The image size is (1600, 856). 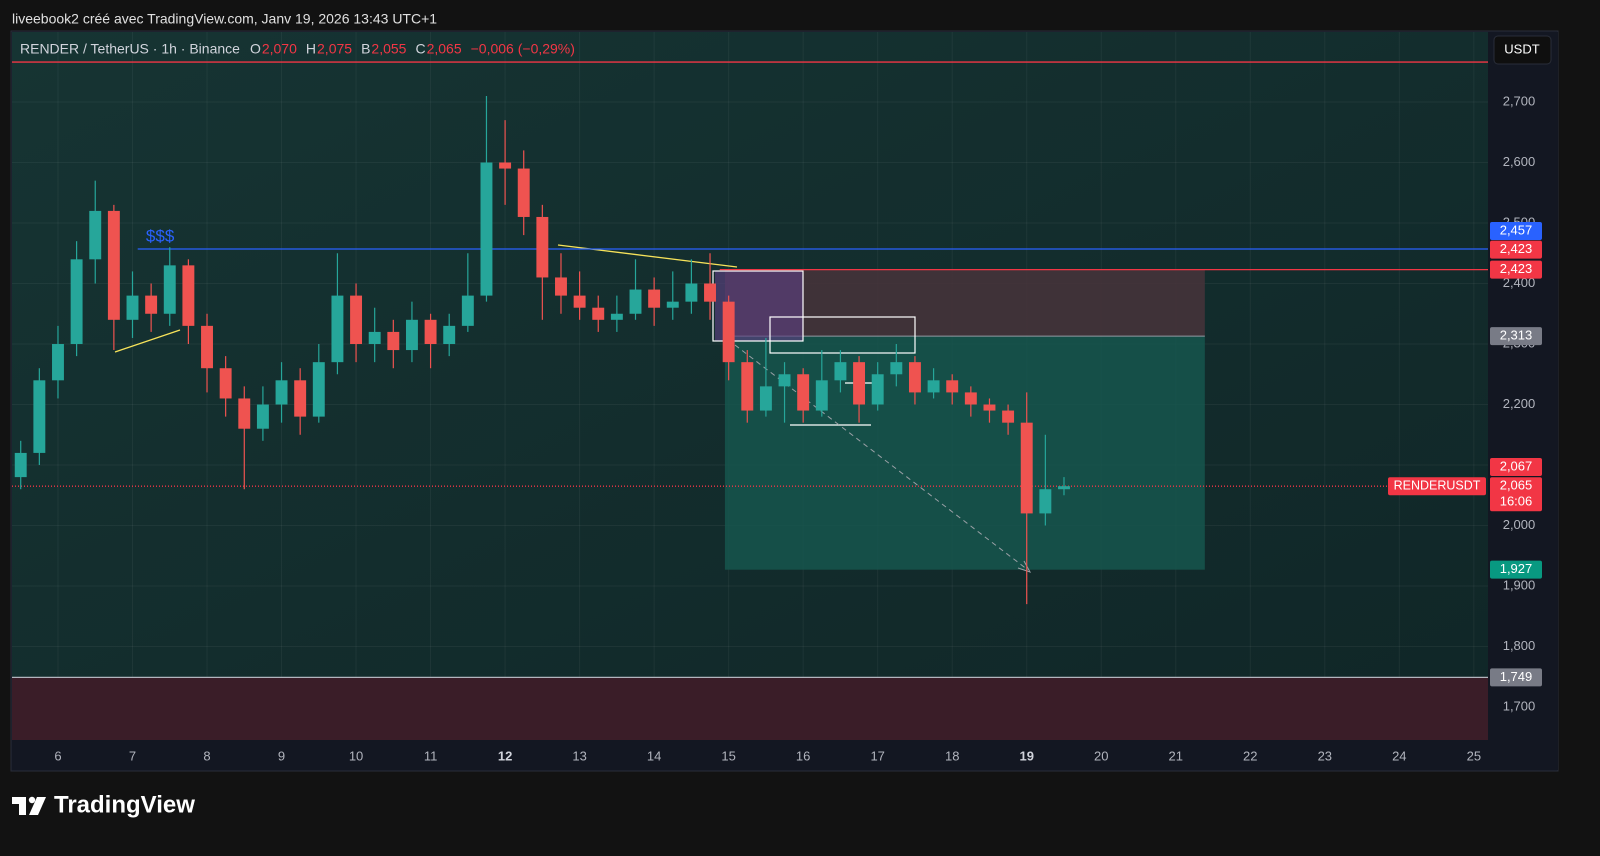 I want to click on price-label: 2,313, so click(x=1516, y=335).